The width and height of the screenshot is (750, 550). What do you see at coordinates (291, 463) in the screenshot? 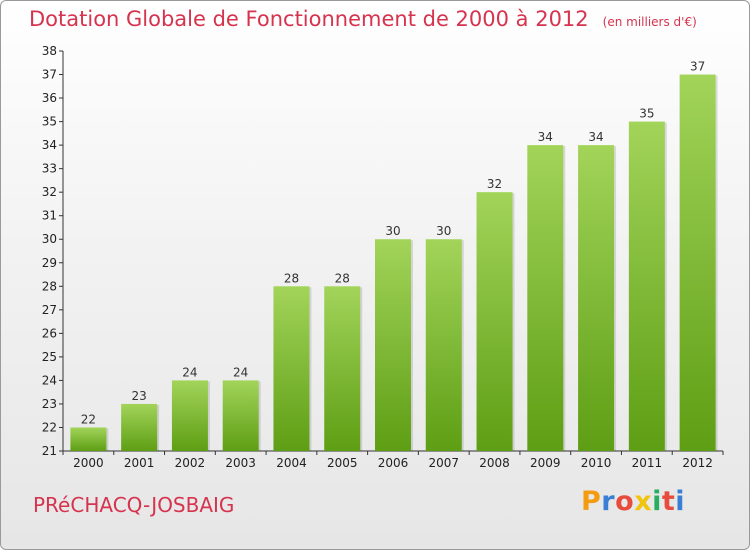
I see `x-tick-label-2004: 2004` at bounding box center [291, 463].